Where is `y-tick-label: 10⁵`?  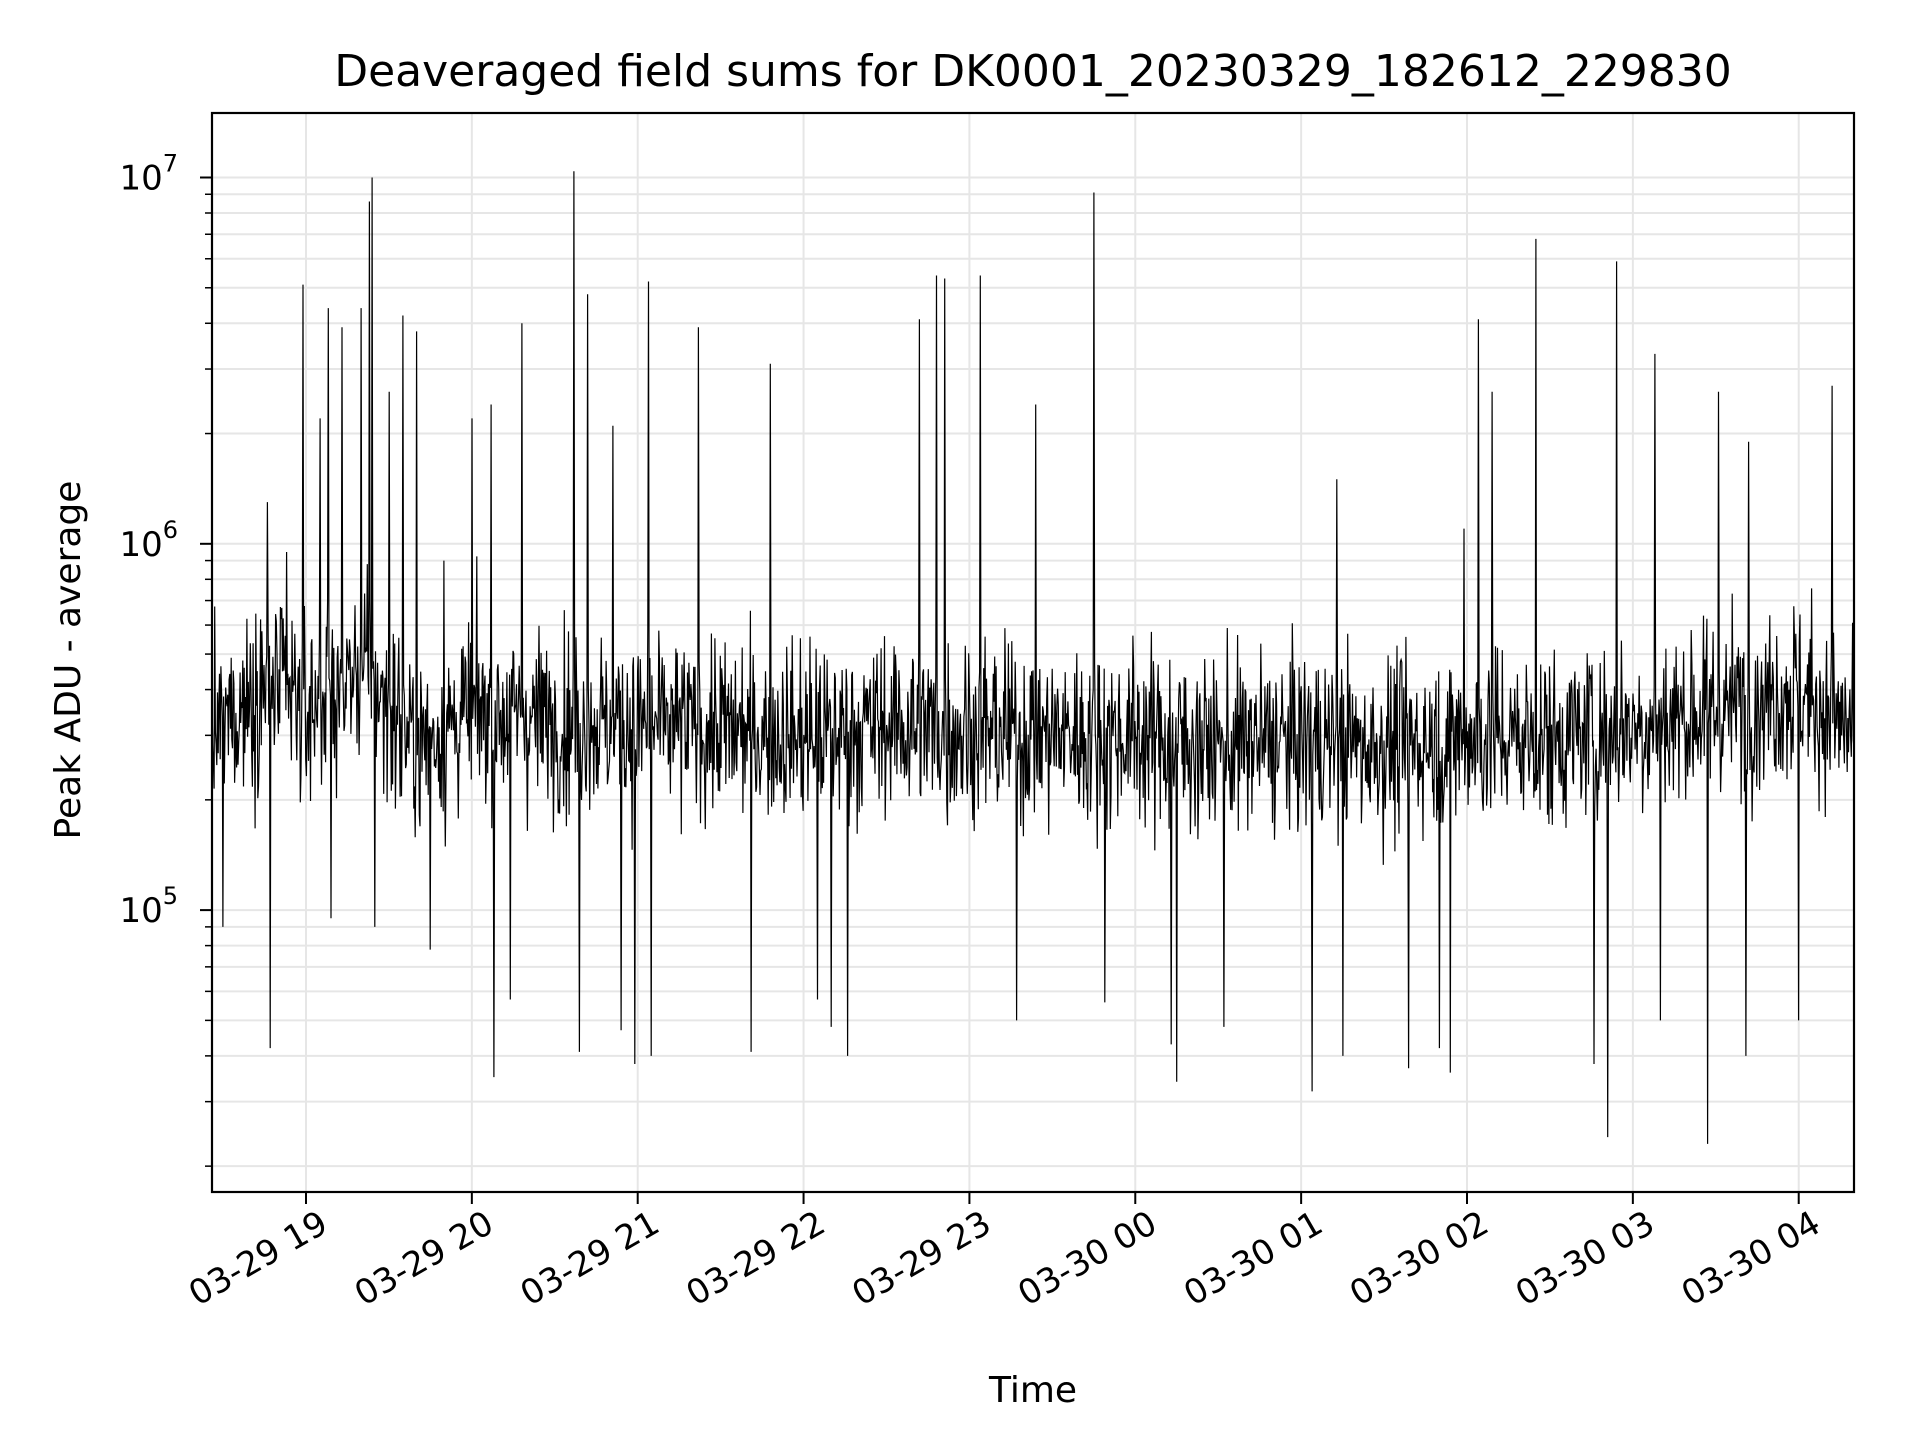 y-tick-label: 10⁵ is located at coordinates (148, 906).